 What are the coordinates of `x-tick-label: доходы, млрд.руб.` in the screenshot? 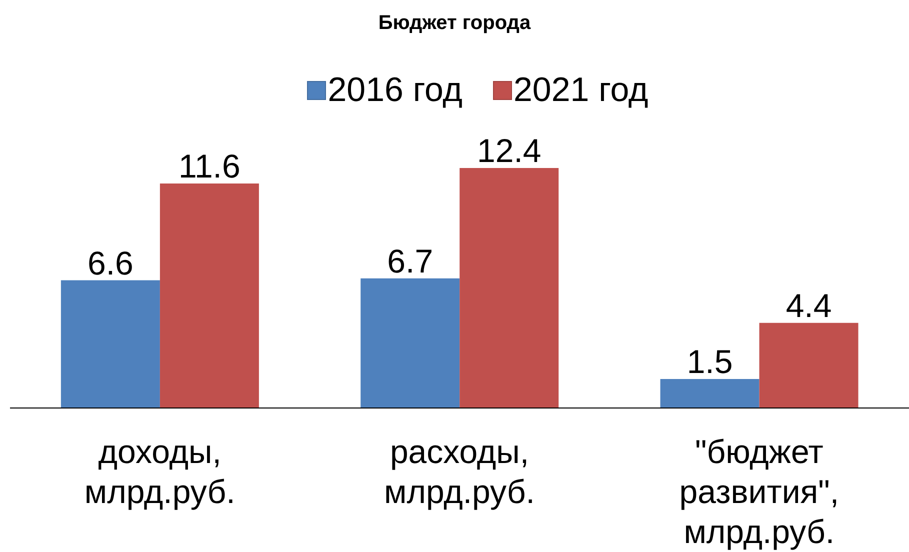 It's located at (160, 471).